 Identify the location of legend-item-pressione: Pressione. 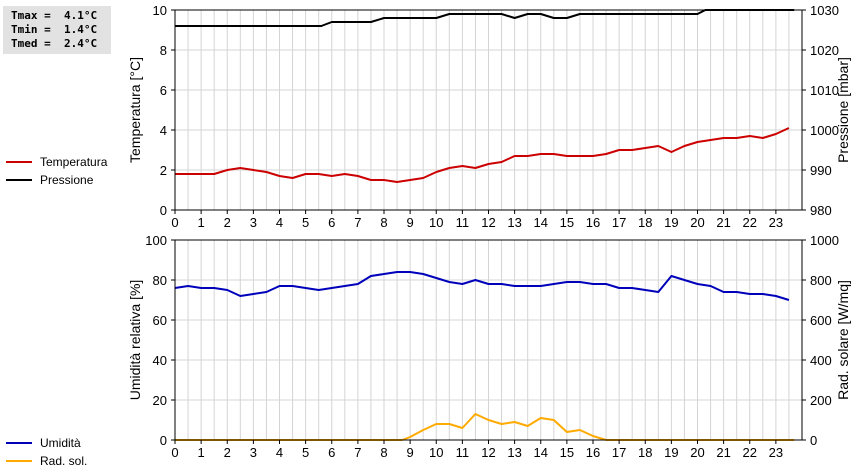
(56, 180).